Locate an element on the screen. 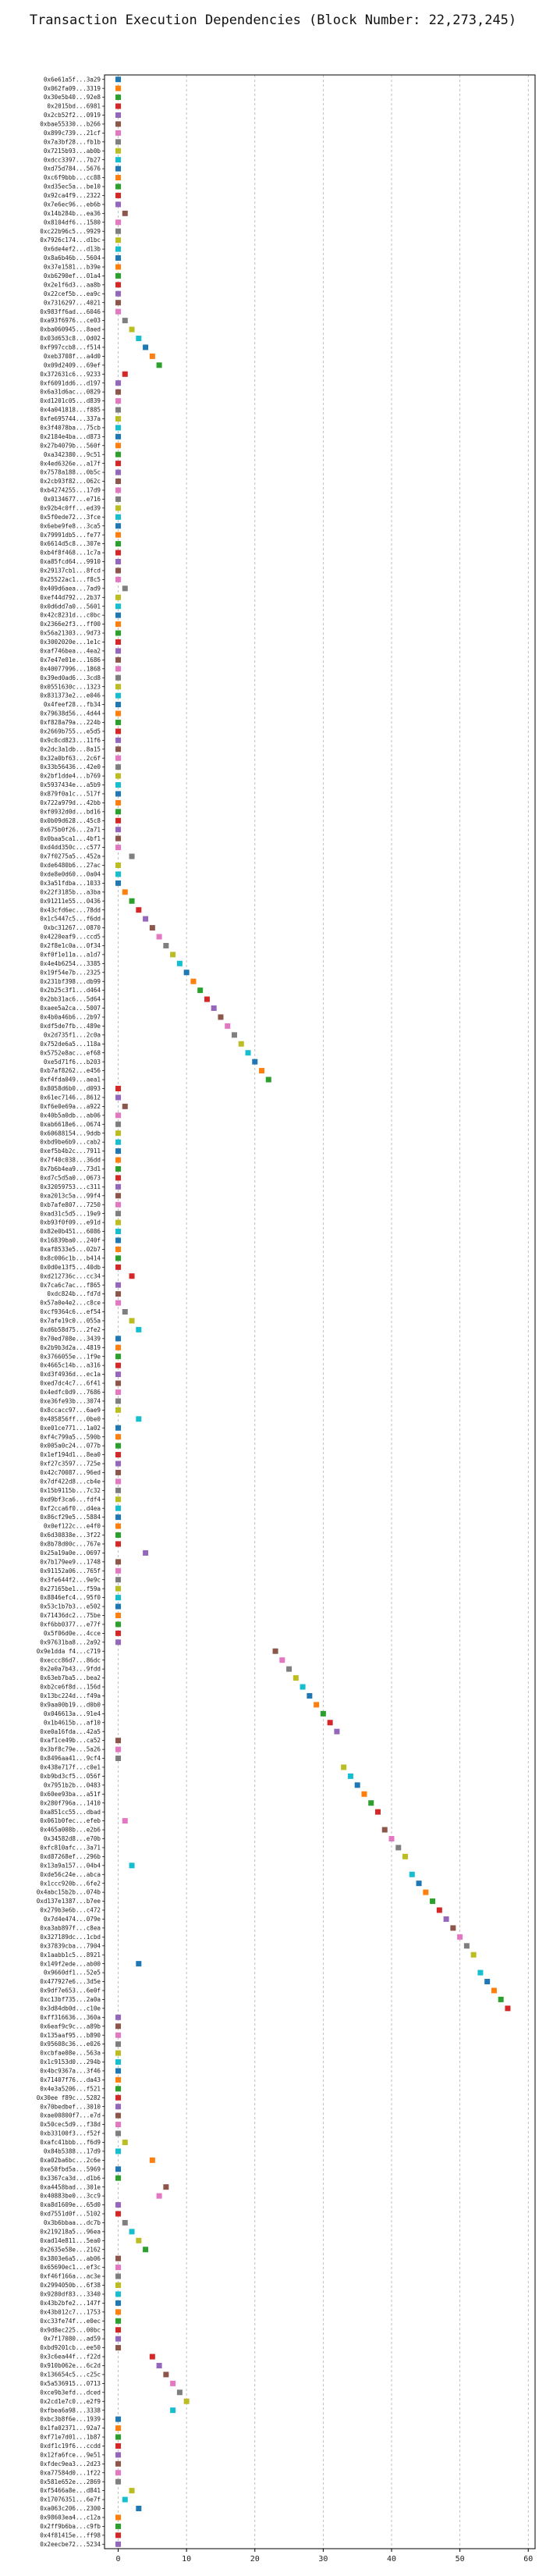 The width and height of the screenshot is (546, 2576). y-tick-label: 0x899c739...21cf is located at coordinates (73, 133).